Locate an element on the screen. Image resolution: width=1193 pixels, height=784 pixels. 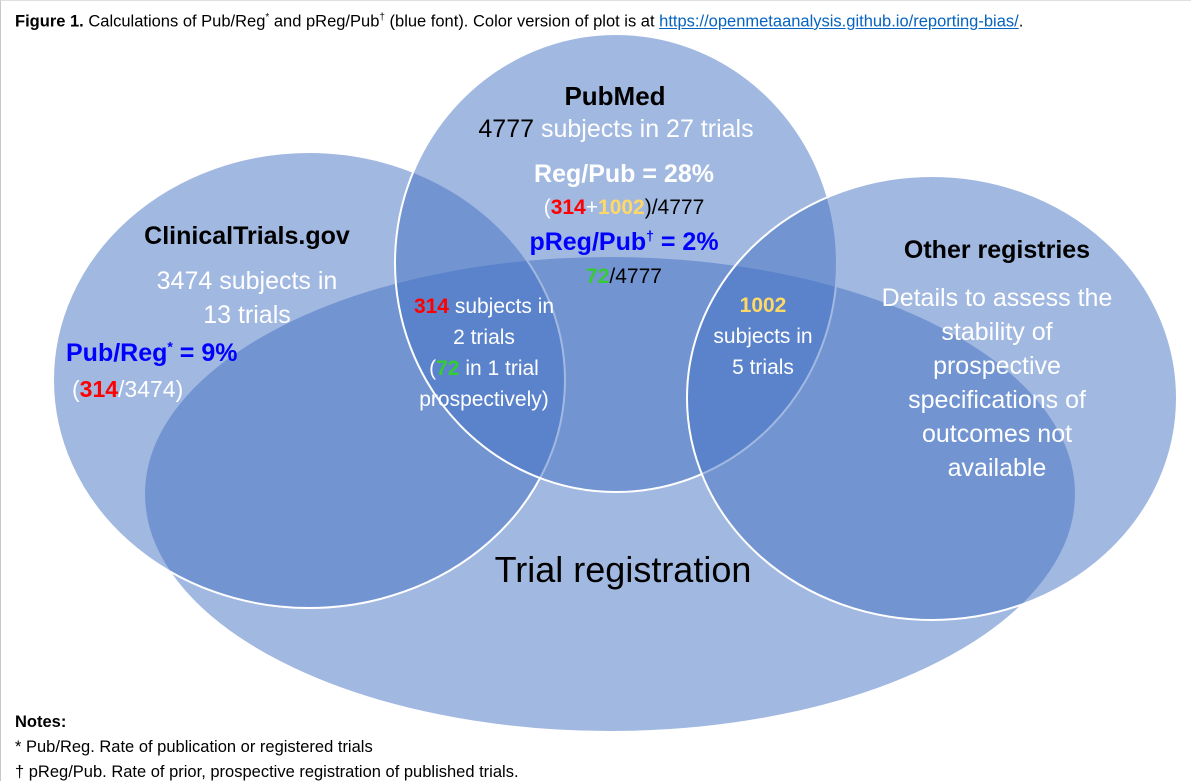
notes-title: Notes: is located at coordinates (267, 722).